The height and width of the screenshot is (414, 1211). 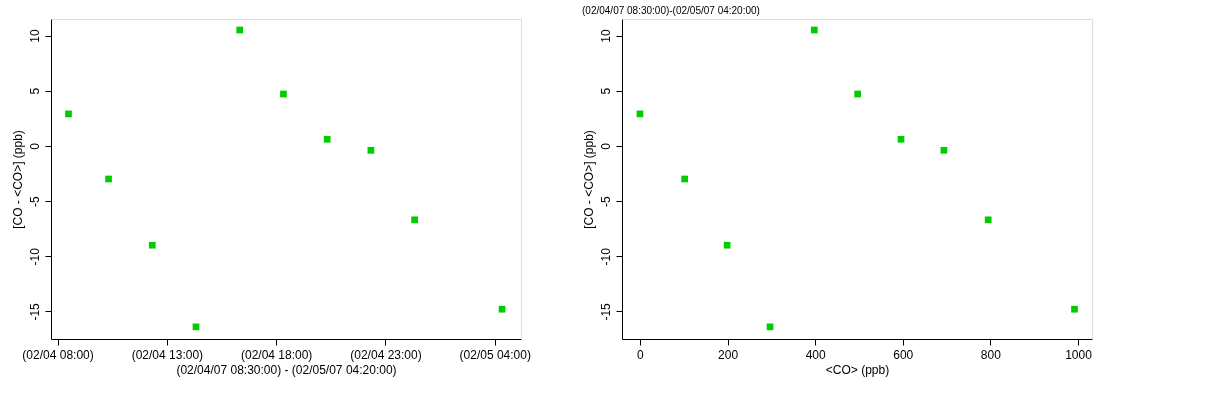 I want to click on x-tick-label: (02/04 08:00), so click(x=58, y=354).